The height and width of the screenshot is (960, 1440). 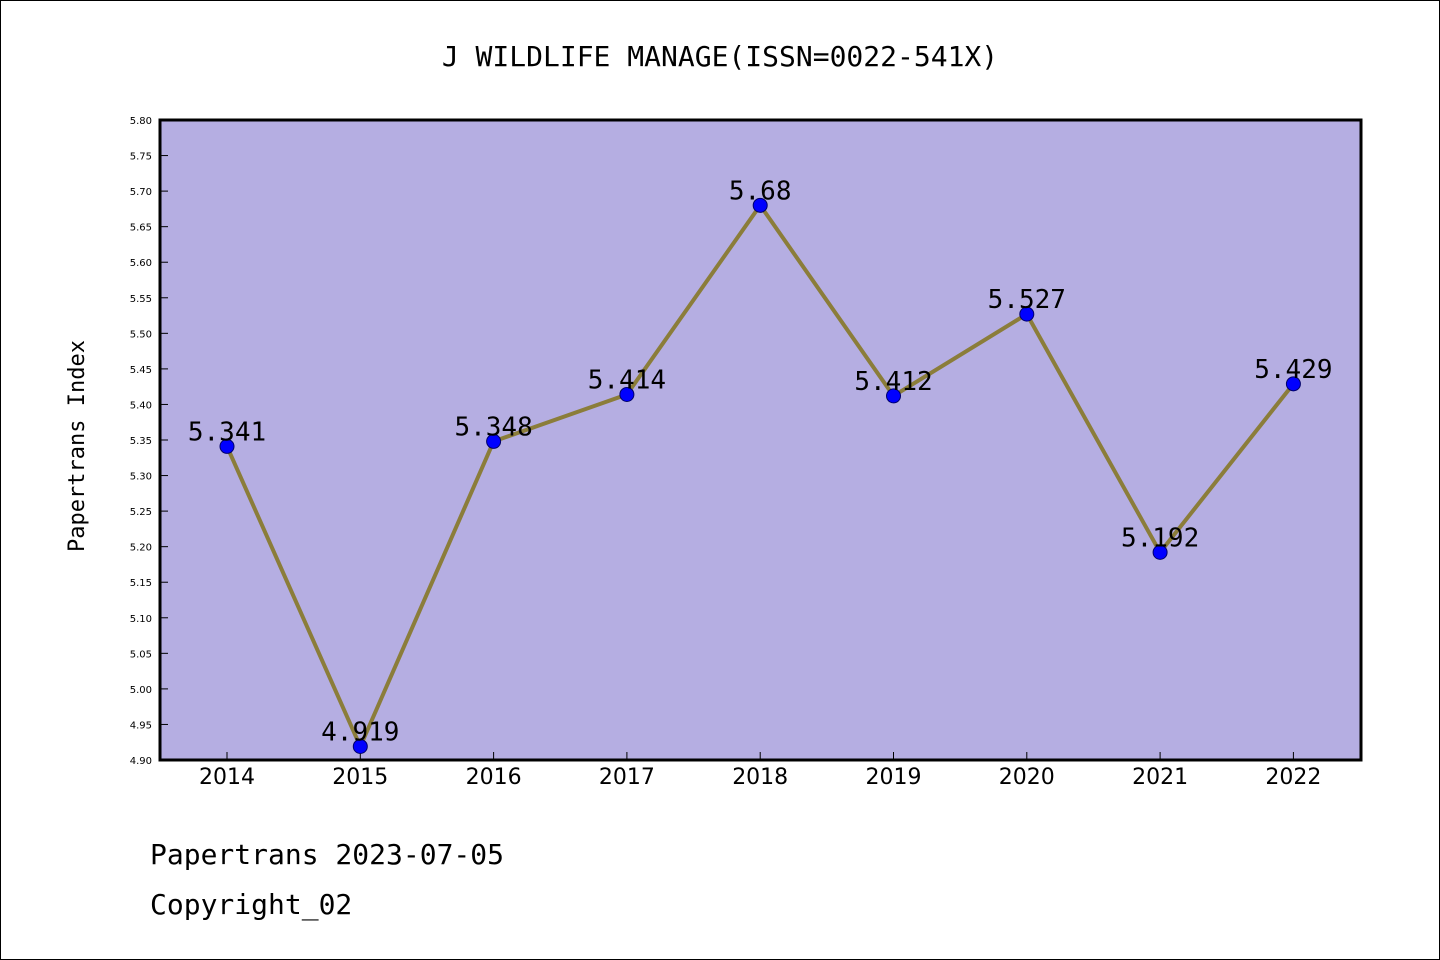 What do you see at coordinates (141, 334) in the screenshot?
I see `y-tick-label: 5.50` at bounding box center [141, 334].